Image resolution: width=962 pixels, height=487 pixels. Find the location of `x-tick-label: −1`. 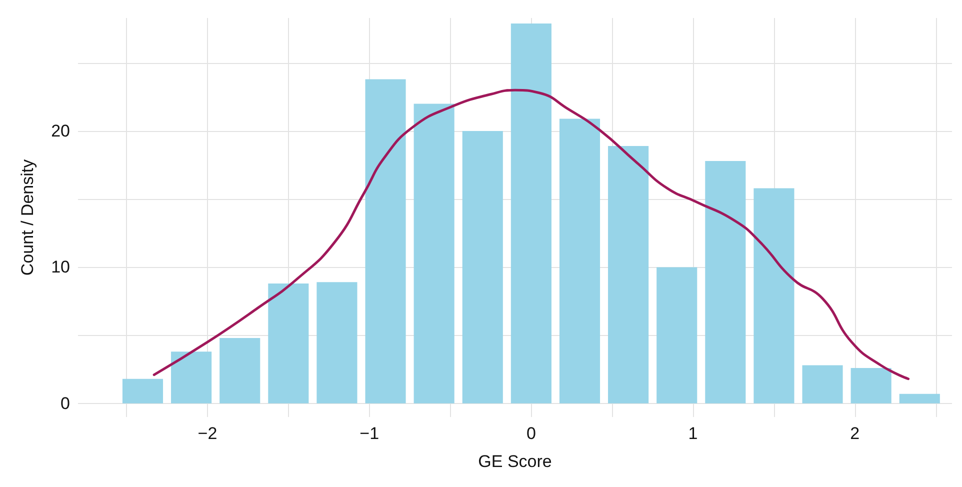

x-tick-label: −1 is located at coordinates (370, 433).